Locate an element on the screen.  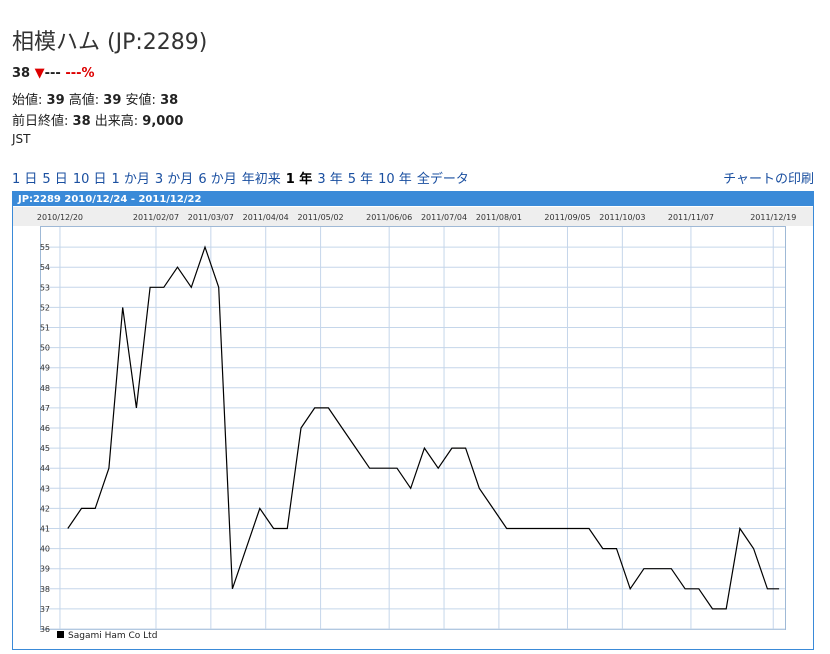
y-tick-label: 37 is located at coordinates (45, 609).